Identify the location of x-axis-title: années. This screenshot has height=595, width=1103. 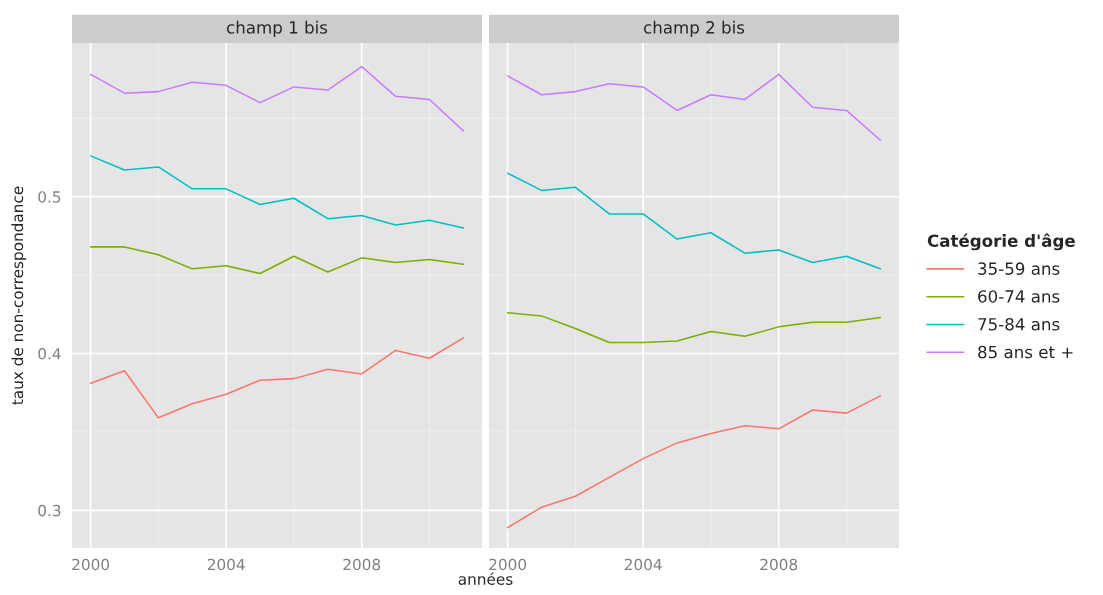
(485, 578).